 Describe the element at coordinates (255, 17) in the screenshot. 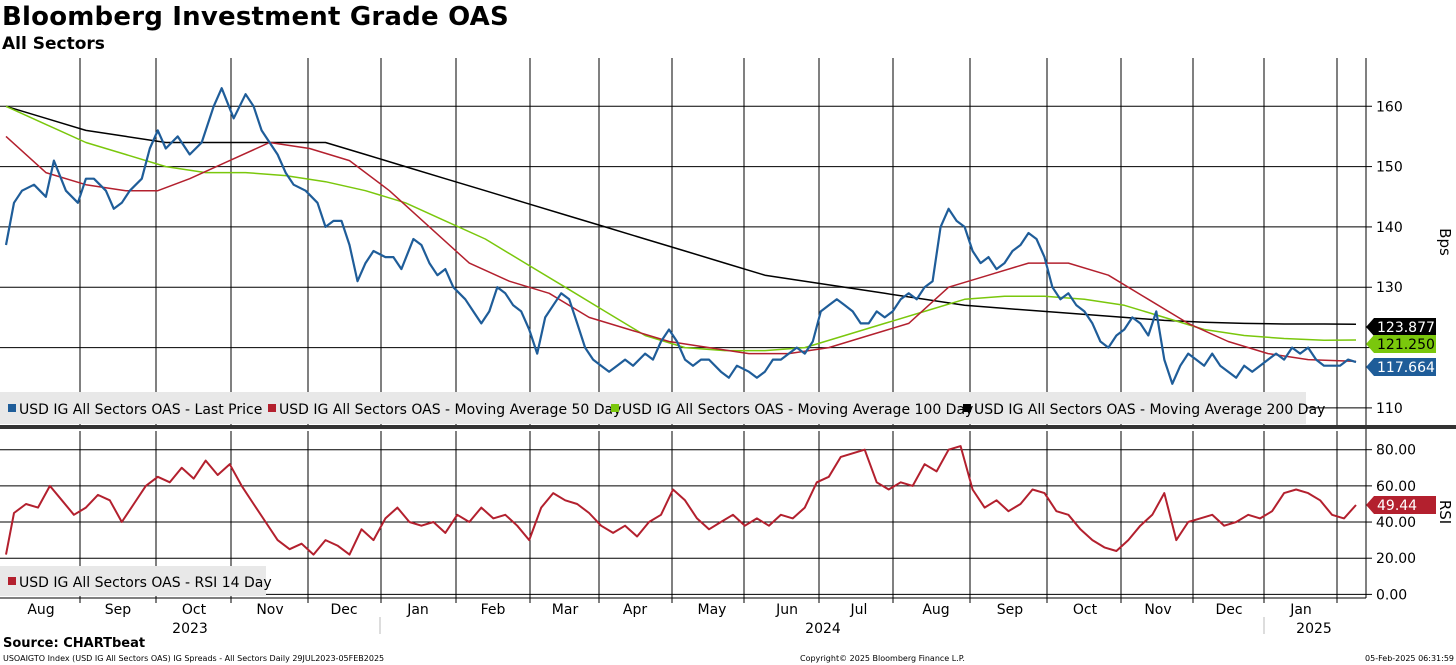

I see `chart-title: Bloomberg Investment Grade OAS` at that location.